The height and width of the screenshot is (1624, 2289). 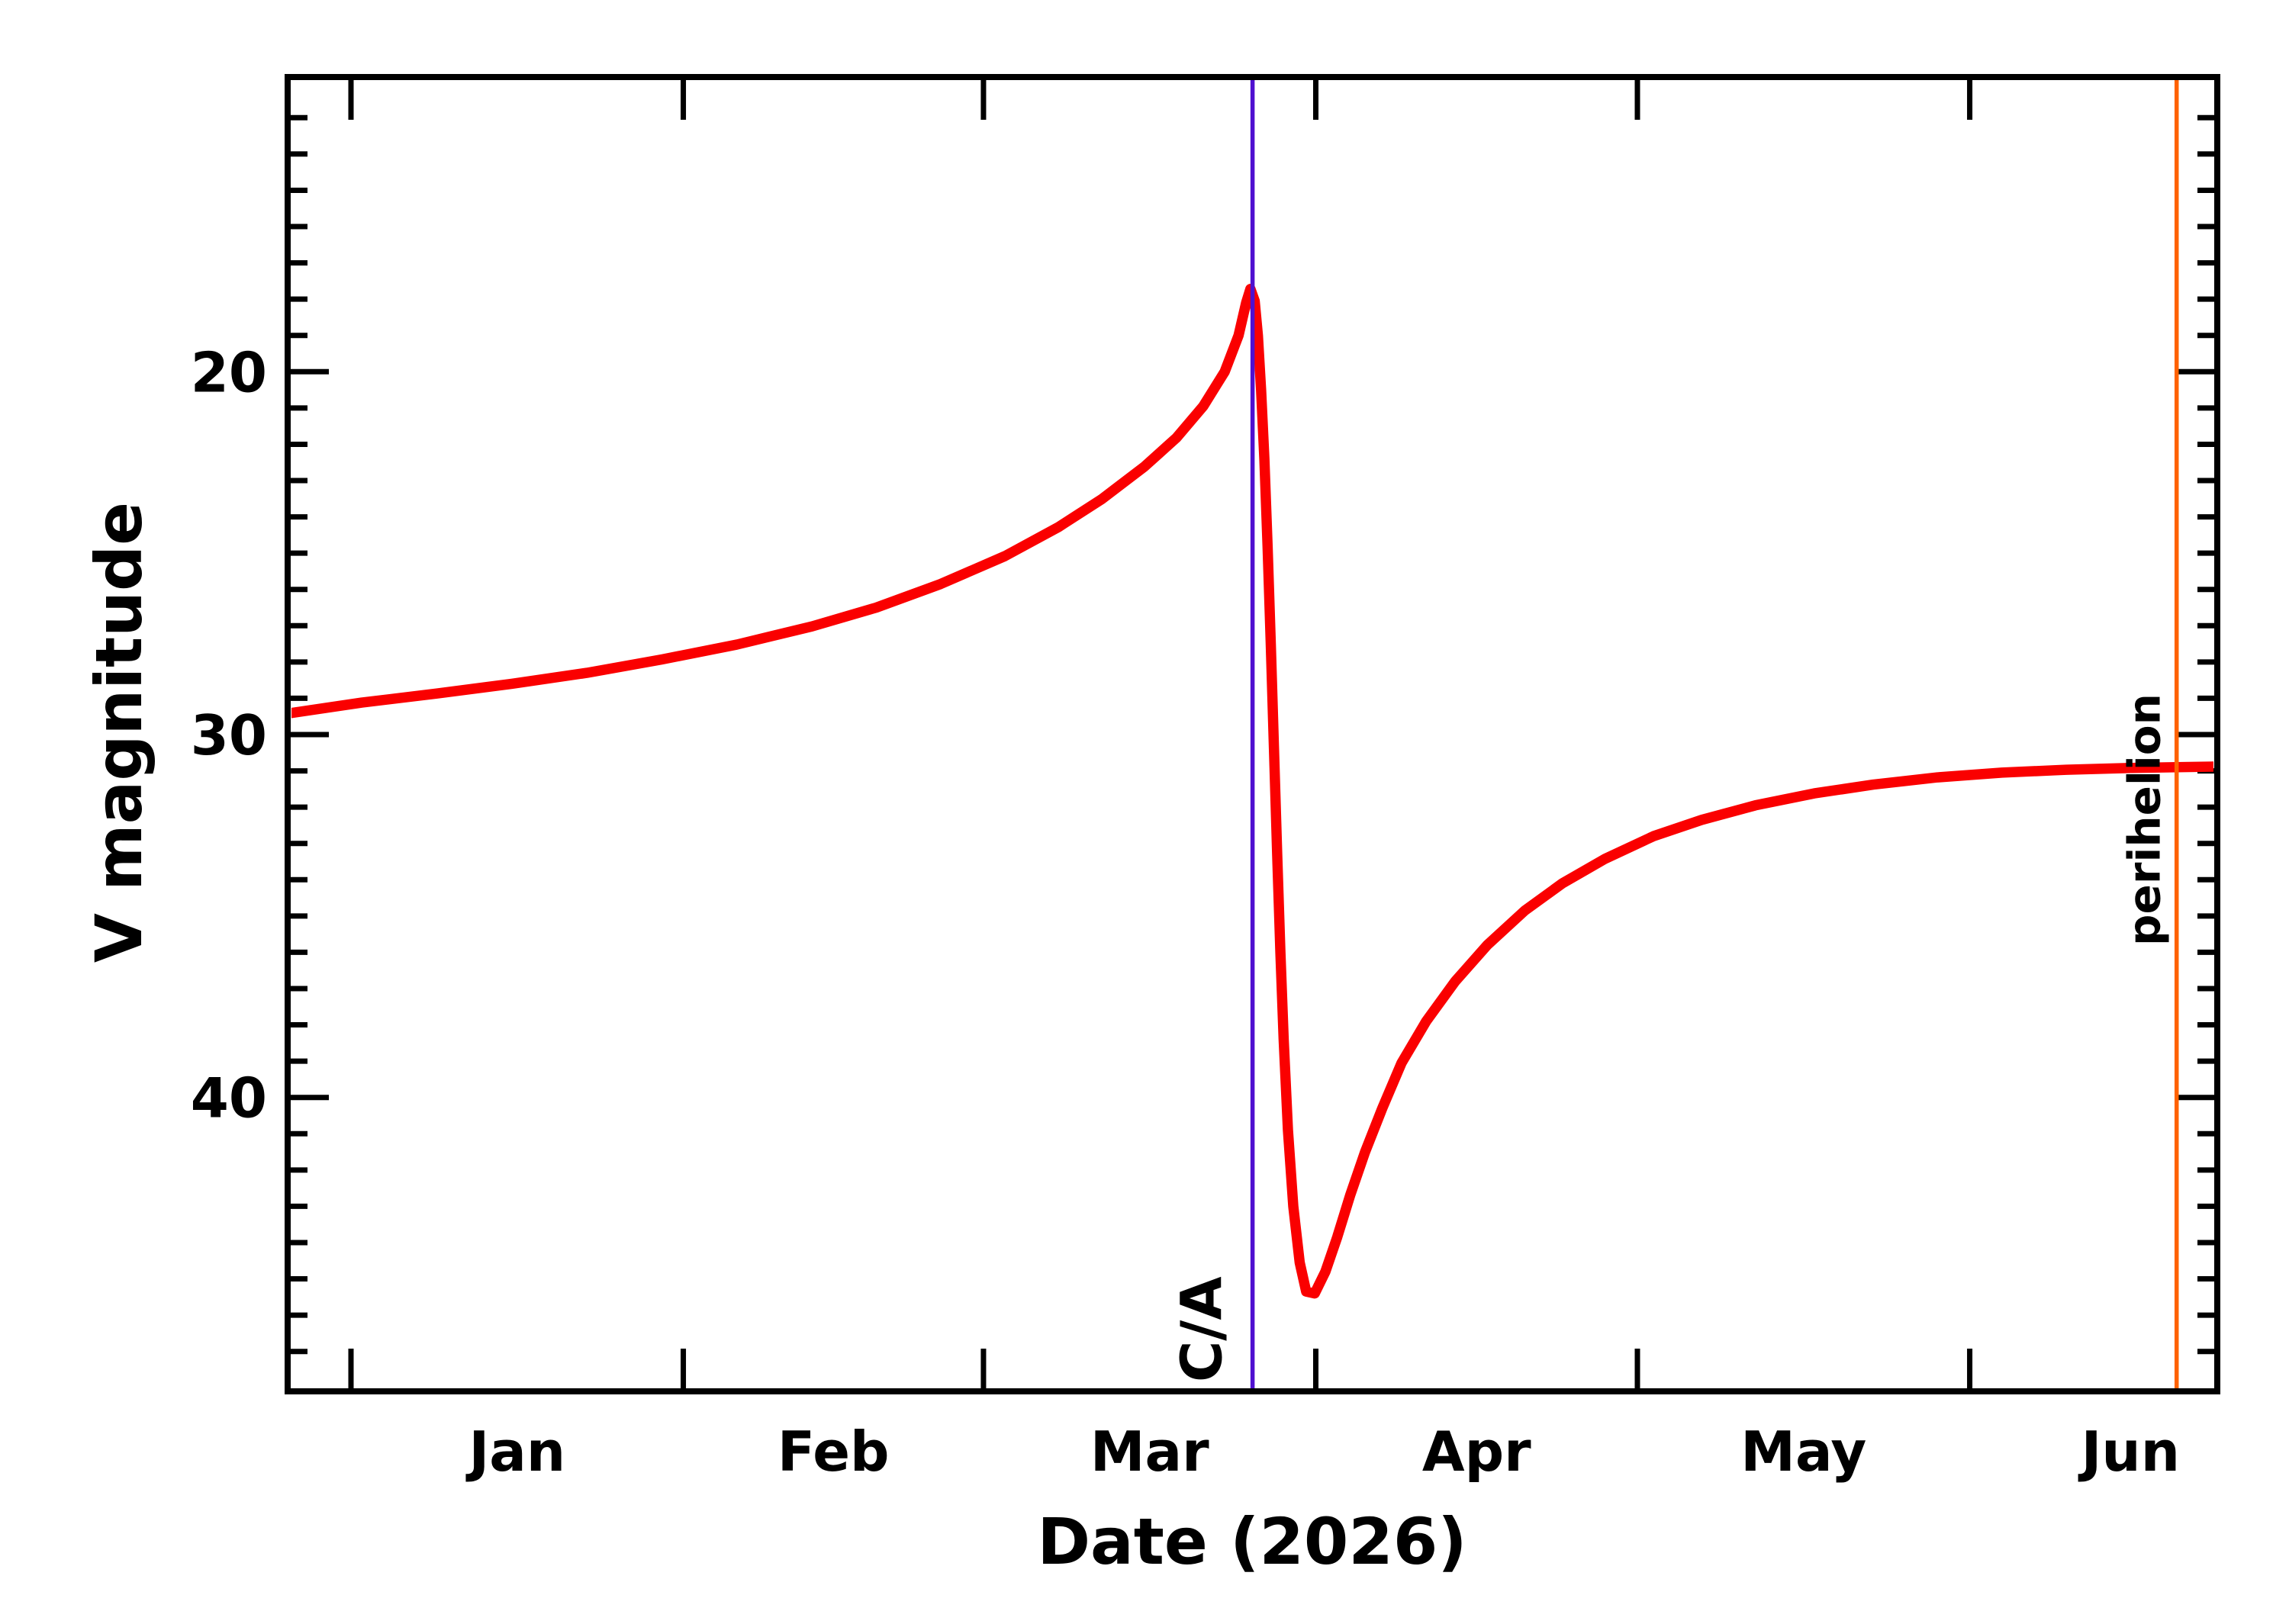 What do you see at coordinates (834, 1452) in the screenshot?
I see `x-tick-label-feb: Feb` at bounding box center [834, 1452].